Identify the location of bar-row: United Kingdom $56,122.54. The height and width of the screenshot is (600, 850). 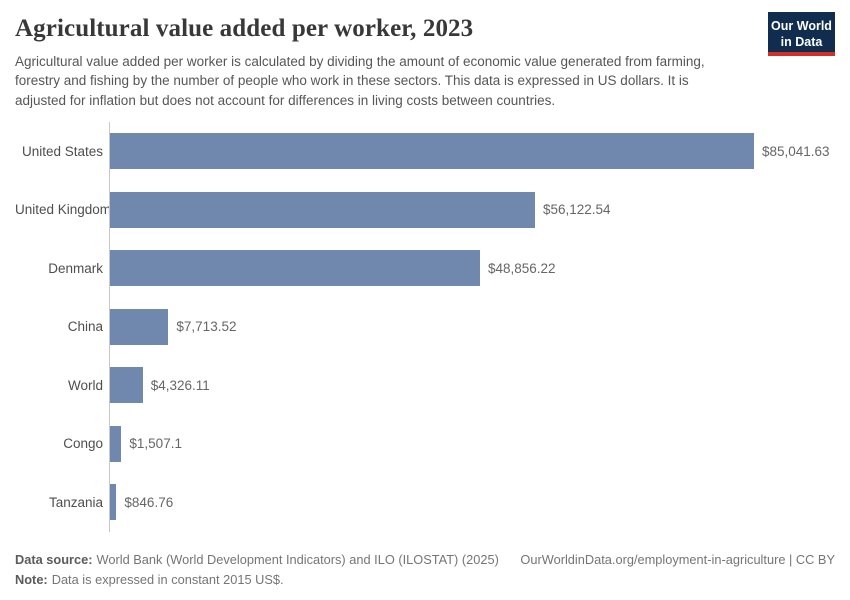
(432, 209).